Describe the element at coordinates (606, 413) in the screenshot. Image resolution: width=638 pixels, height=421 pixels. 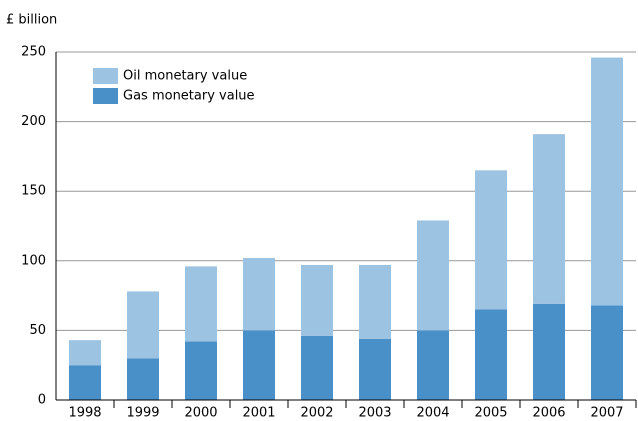
I see `x-tick-label: 2007` at that location.